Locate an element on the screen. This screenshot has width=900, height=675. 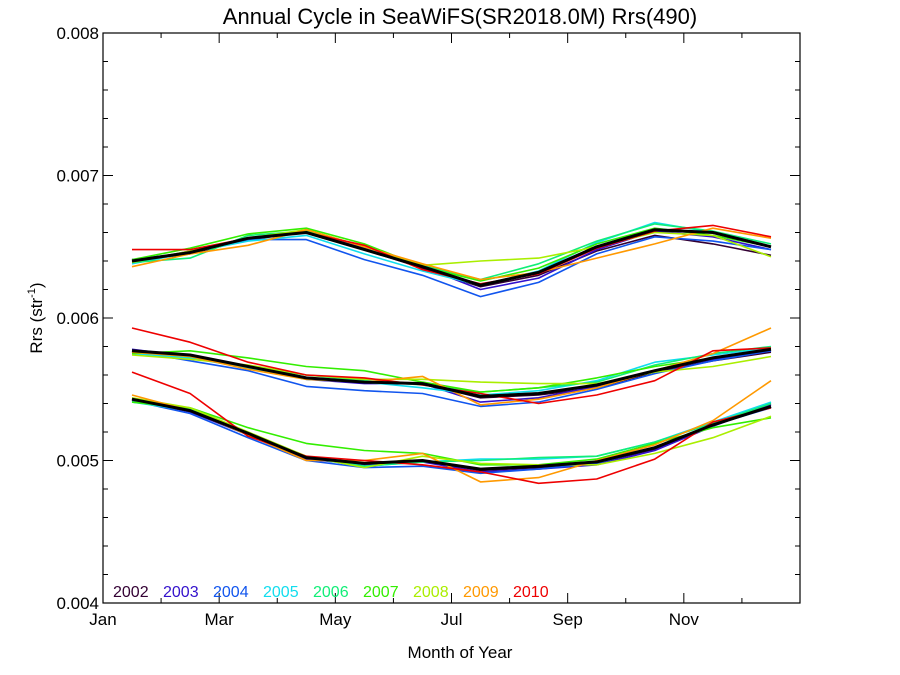
y-axis-label-close: ) is located at coordinates (36, 285).